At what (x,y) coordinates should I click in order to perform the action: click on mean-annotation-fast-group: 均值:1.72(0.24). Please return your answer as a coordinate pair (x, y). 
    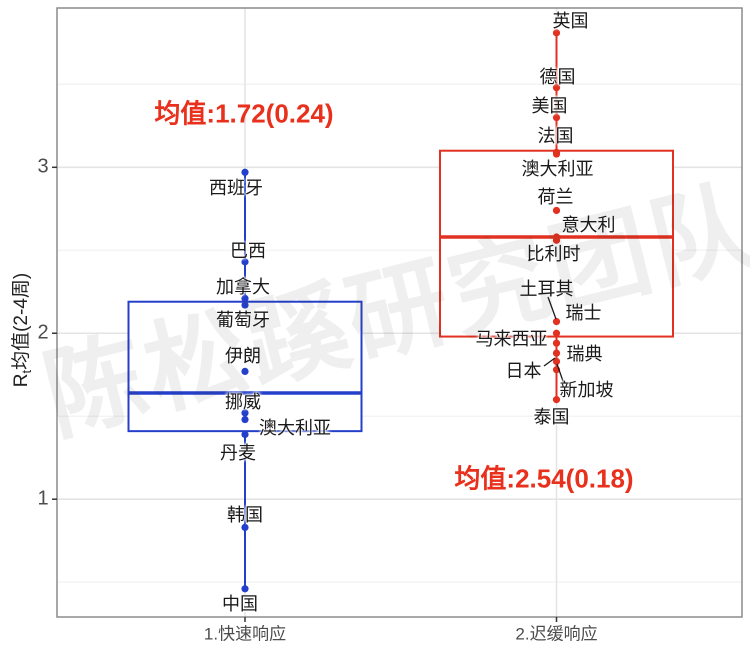
    Looking at the image, I should click on (244, 113).